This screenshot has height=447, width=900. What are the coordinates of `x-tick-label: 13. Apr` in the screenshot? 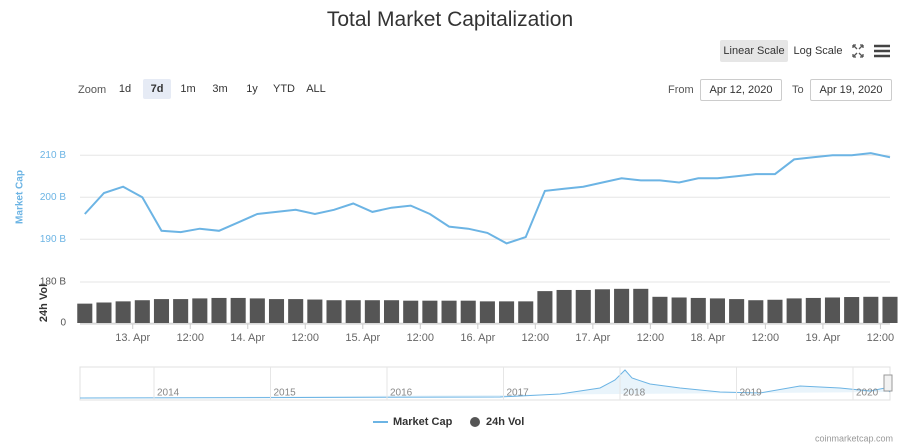 It's located at (132, 338).